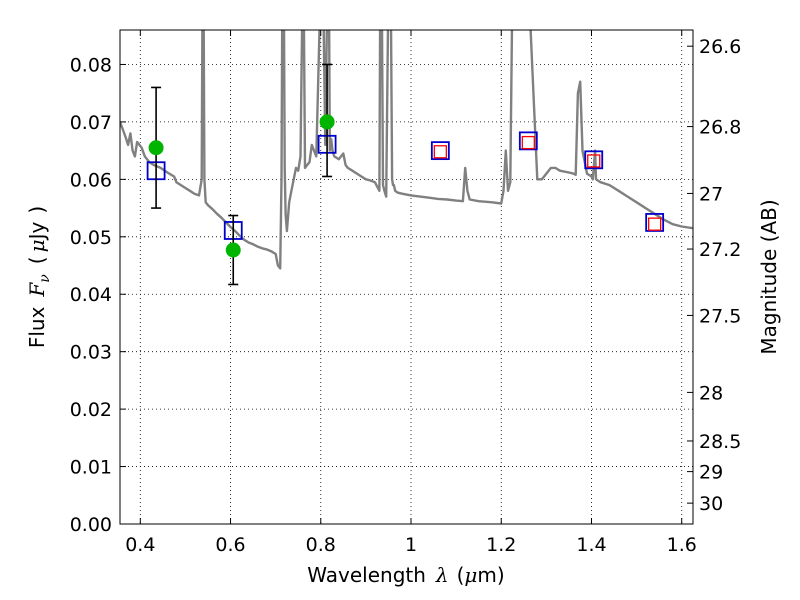 The height and width of the screenshot is (600, 800). What do you see at coordinates (720, 442) in the screenshot?
I see `y2-tick-label: 28.5` at bounding box center [720, 442].